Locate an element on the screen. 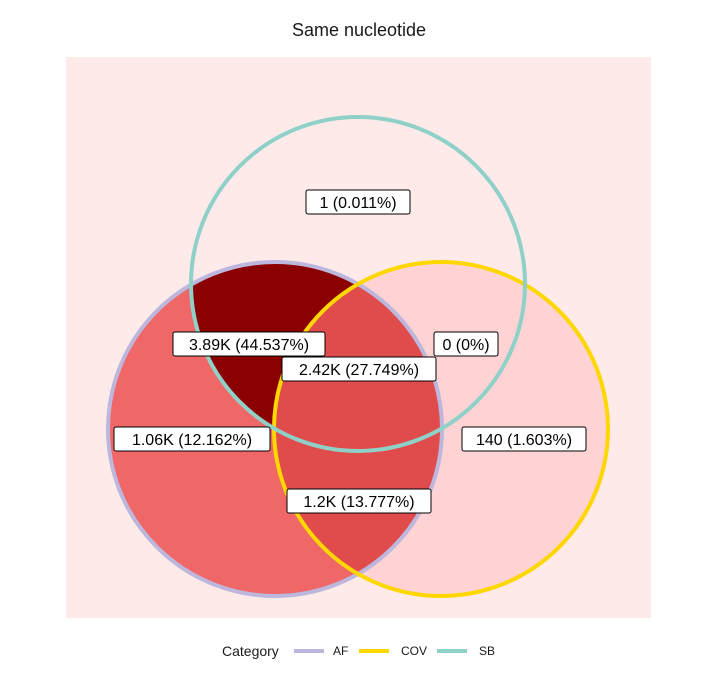  label-af-cov: 1.2K (13.777%) is located at coordinates (359, 501).